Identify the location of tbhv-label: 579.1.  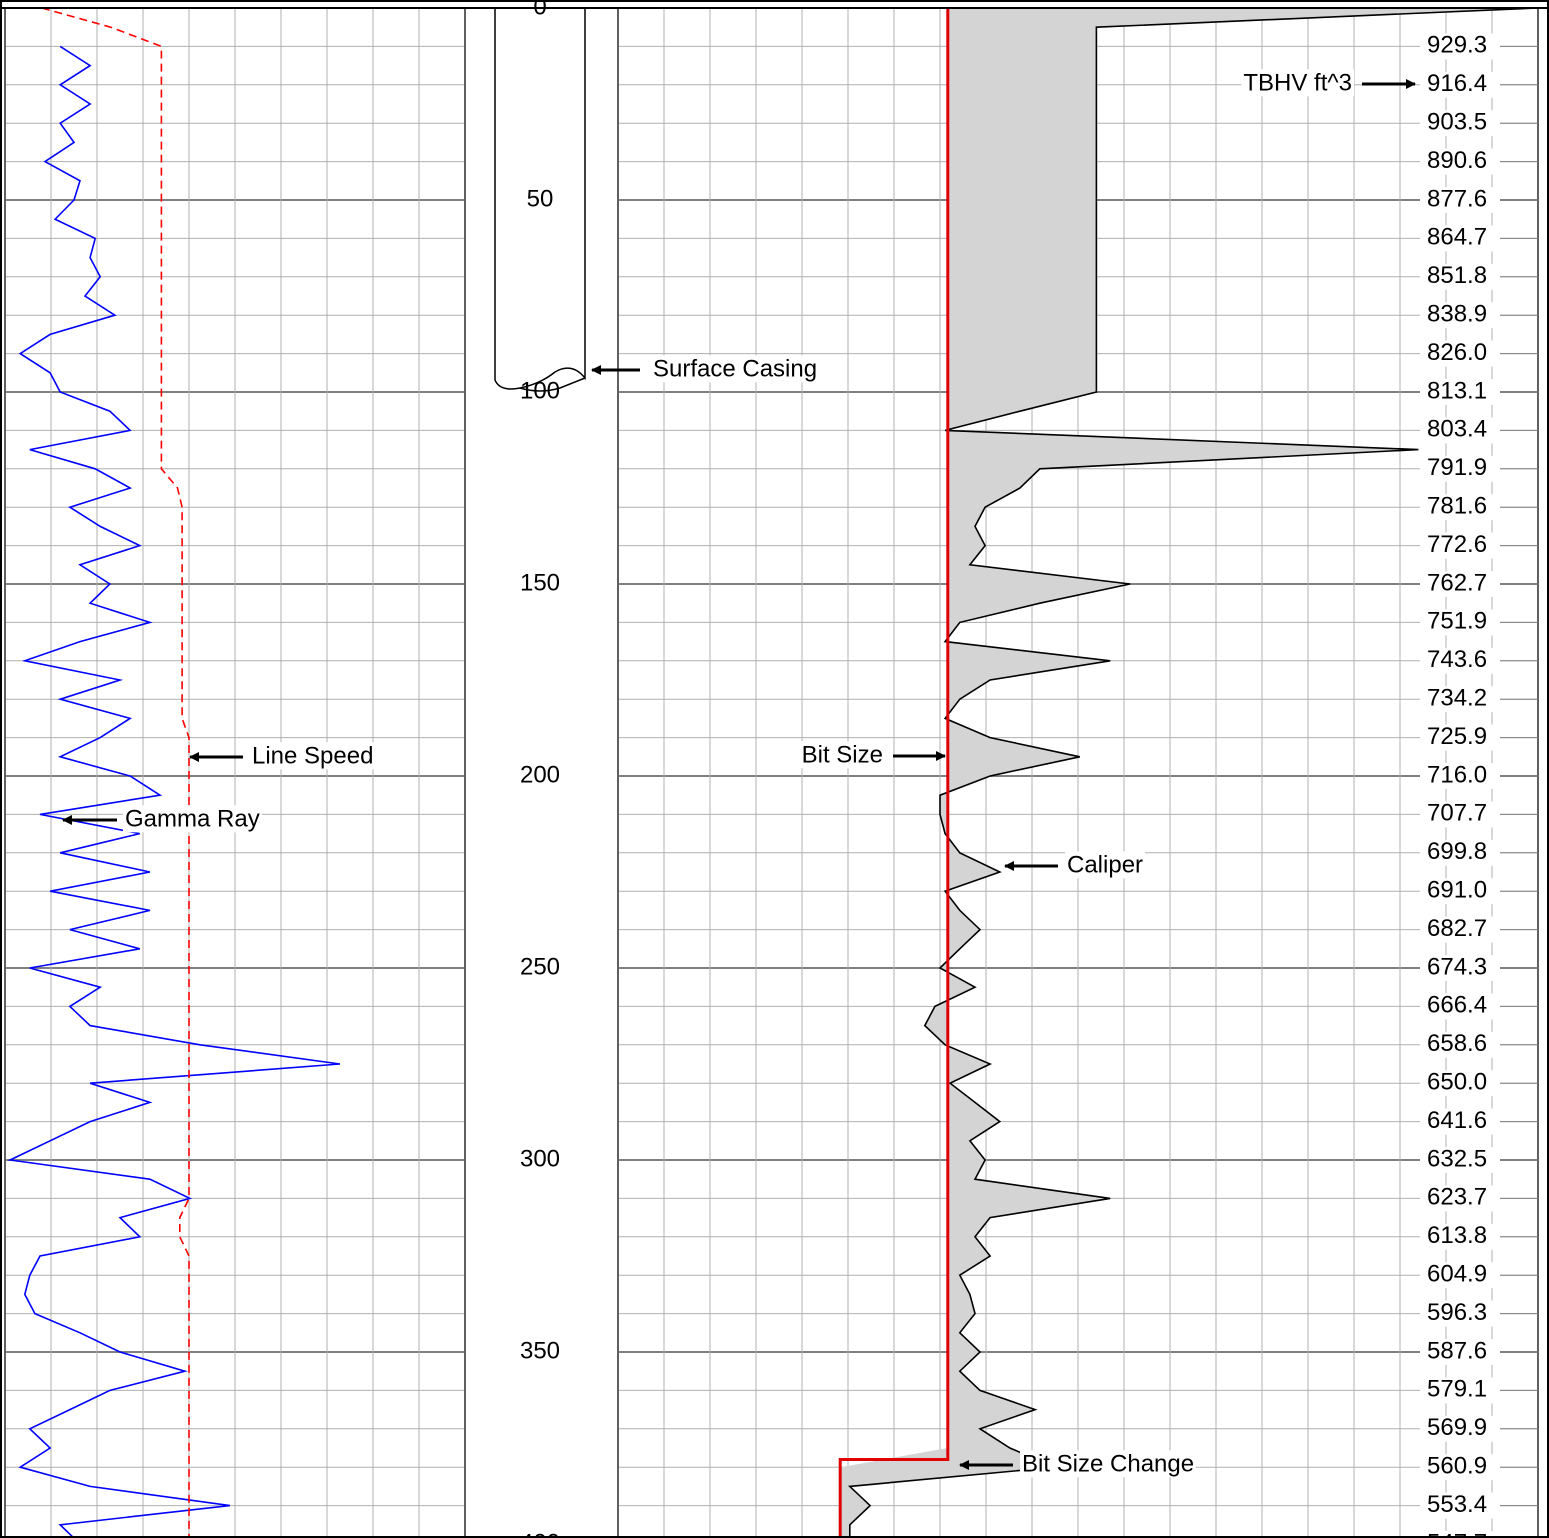
(1457, 1389).